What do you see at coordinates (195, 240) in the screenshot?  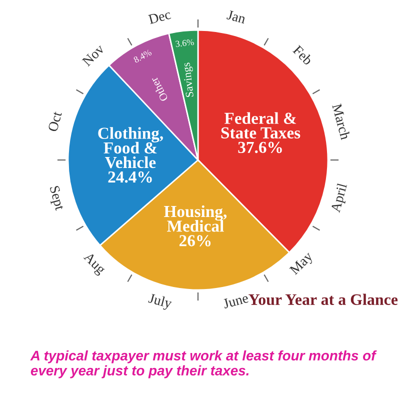 I see `data-label: 26%` at bounding box center [195, 240].